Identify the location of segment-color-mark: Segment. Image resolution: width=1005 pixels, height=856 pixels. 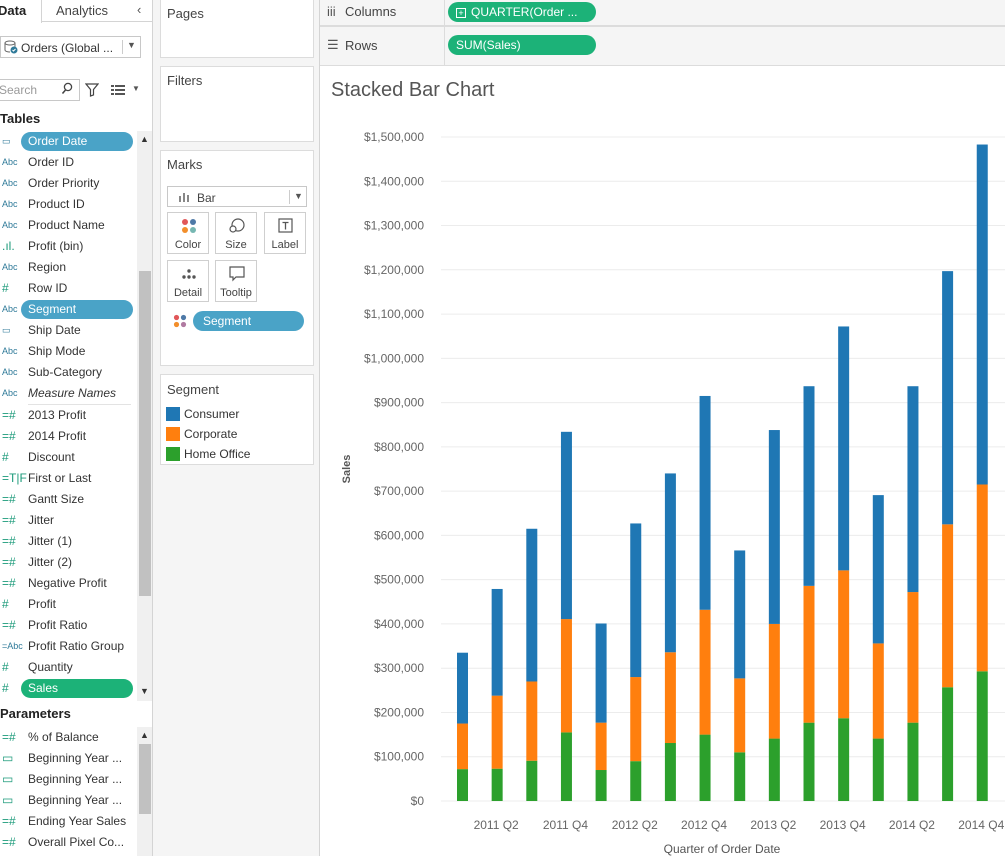
(239, 321).